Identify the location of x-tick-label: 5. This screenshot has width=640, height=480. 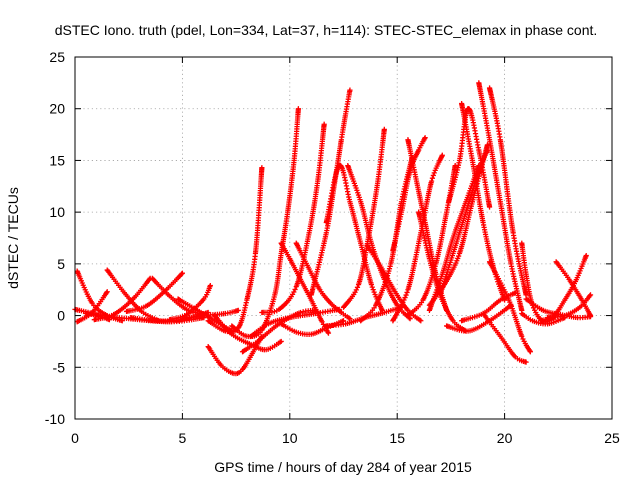
(183, 438).